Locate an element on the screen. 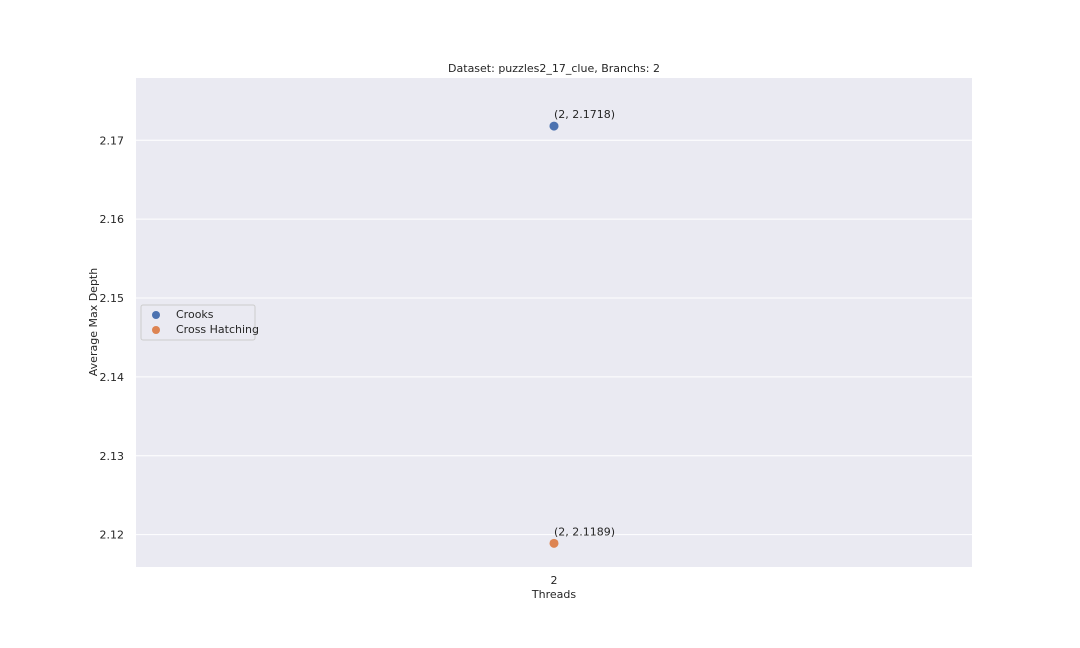  y-axis-ticks: 2.12 2.13 2.14 2.15 2.16 2.17 is located at coordinates (112, 337).